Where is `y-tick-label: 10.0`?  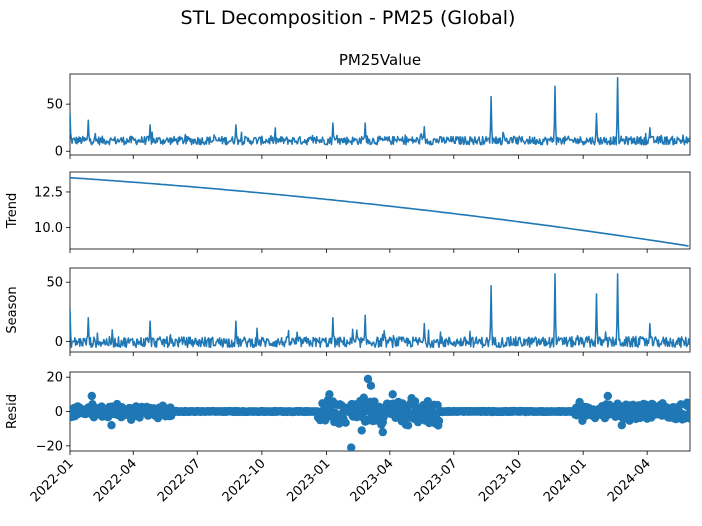 y-tick-label: 10.0 is located at coordinates (48, 228).